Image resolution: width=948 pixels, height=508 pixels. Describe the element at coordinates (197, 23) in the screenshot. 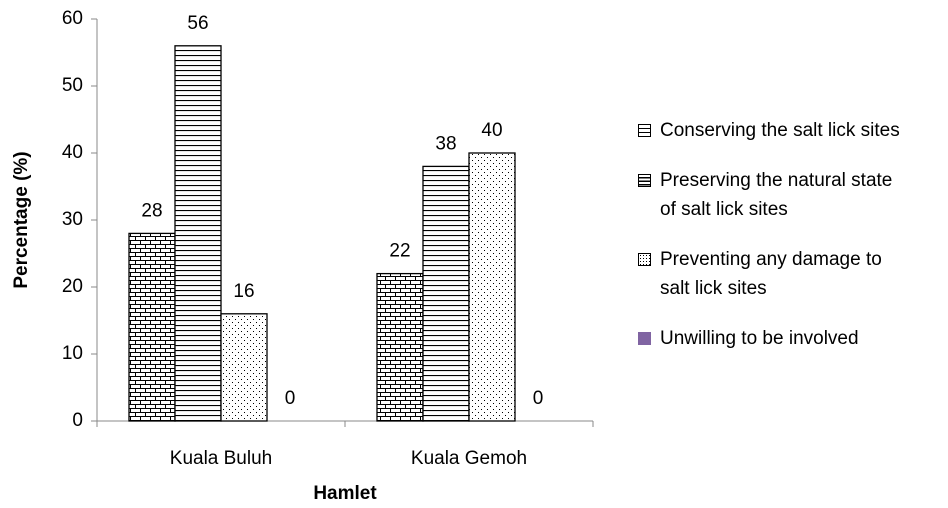

I see `data-label: 56` at that location.